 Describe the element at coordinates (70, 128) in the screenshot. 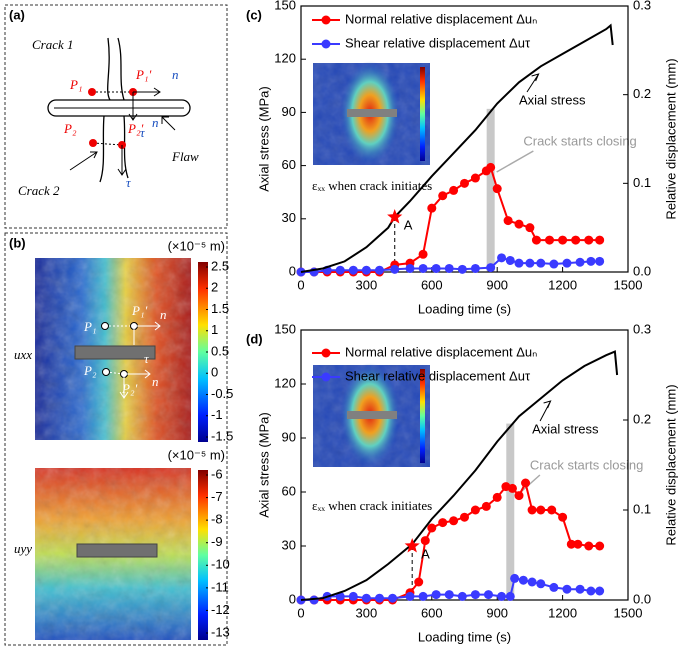

I see `label: P₂` at that location.